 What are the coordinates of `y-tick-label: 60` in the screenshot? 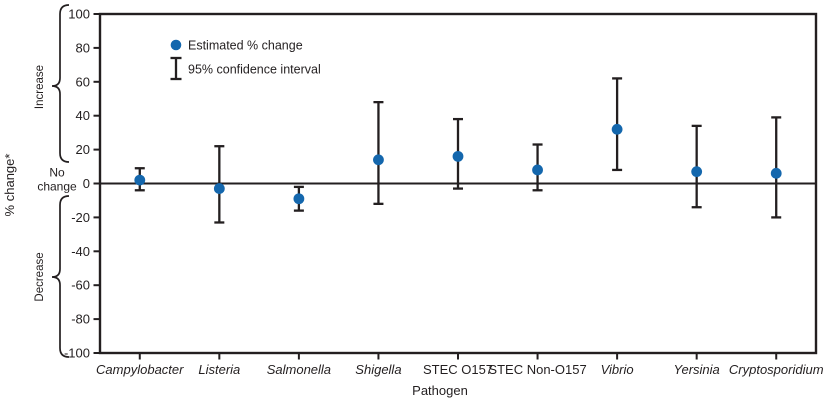 It's located at (83, 81).